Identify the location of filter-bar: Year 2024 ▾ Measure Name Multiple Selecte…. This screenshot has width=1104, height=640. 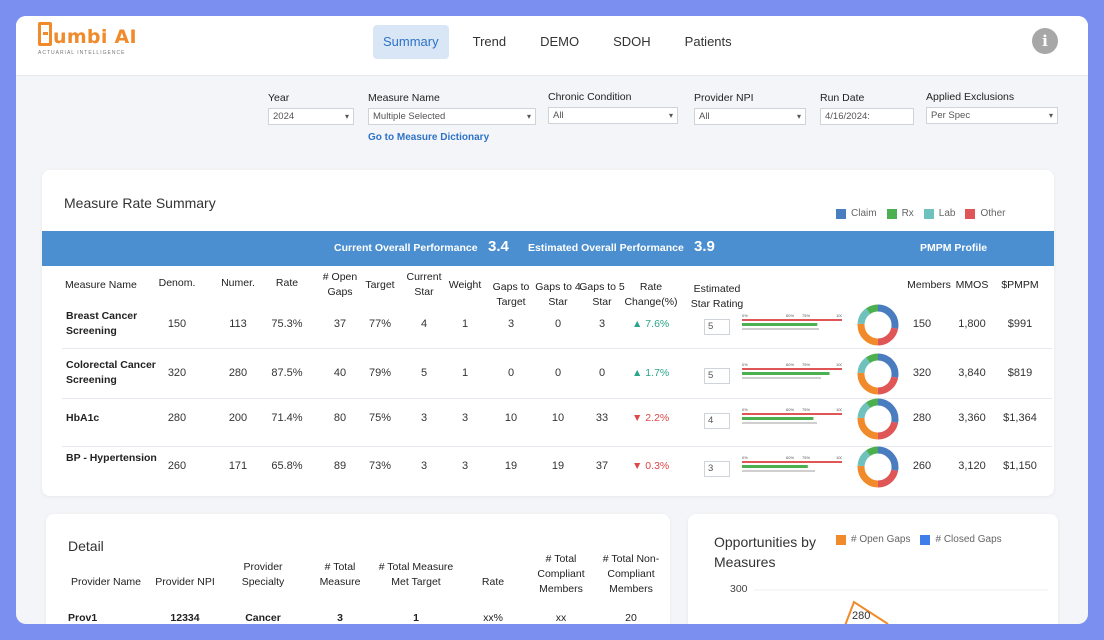
(552, 121).